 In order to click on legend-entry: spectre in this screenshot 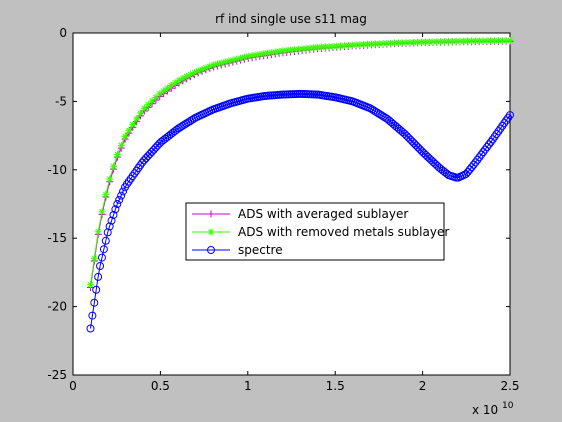, I will do `click(237, 250)`.